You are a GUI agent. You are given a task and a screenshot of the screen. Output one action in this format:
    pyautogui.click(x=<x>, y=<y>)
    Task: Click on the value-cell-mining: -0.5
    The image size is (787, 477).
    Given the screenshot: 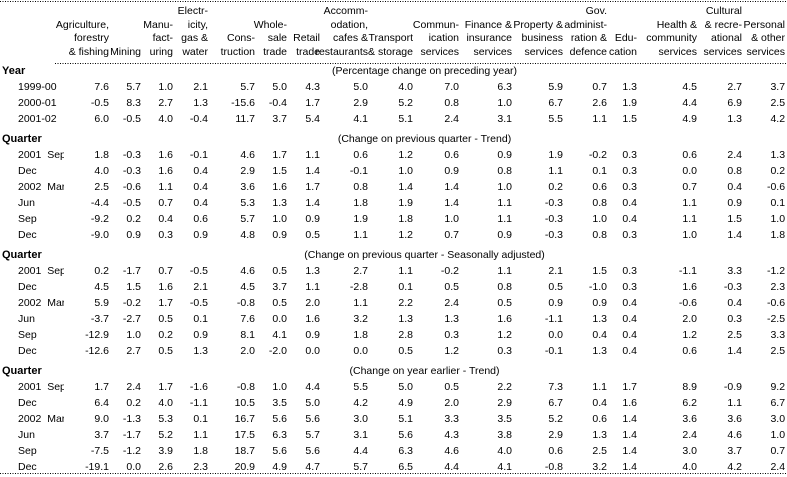 What is the action you would take?
    pyautogui.click(x=131, y=203)
    